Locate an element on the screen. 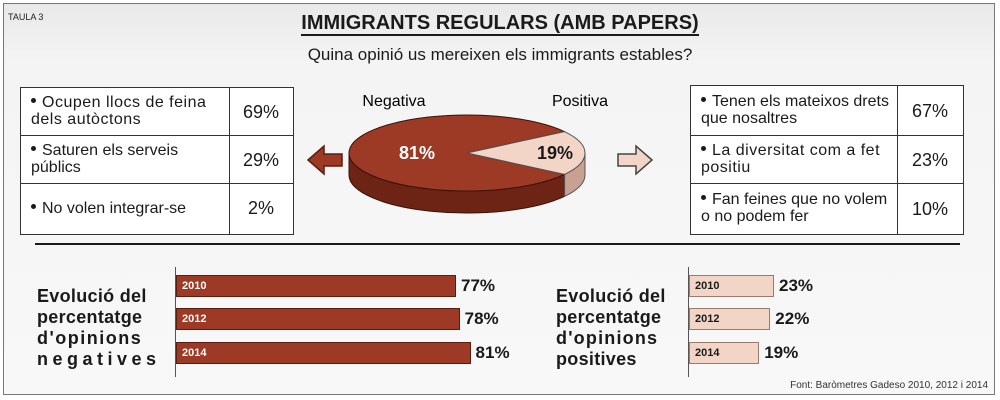  positive-bar-year-label: 2012 is located at coordinates (707, 319).